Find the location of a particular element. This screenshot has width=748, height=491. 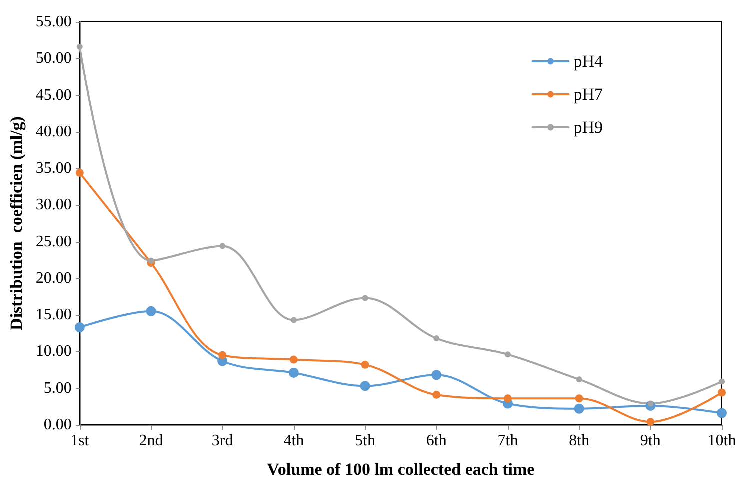

y-axis-title: Distribution coefficien (ml/g) is located at coordinates (16, 223).